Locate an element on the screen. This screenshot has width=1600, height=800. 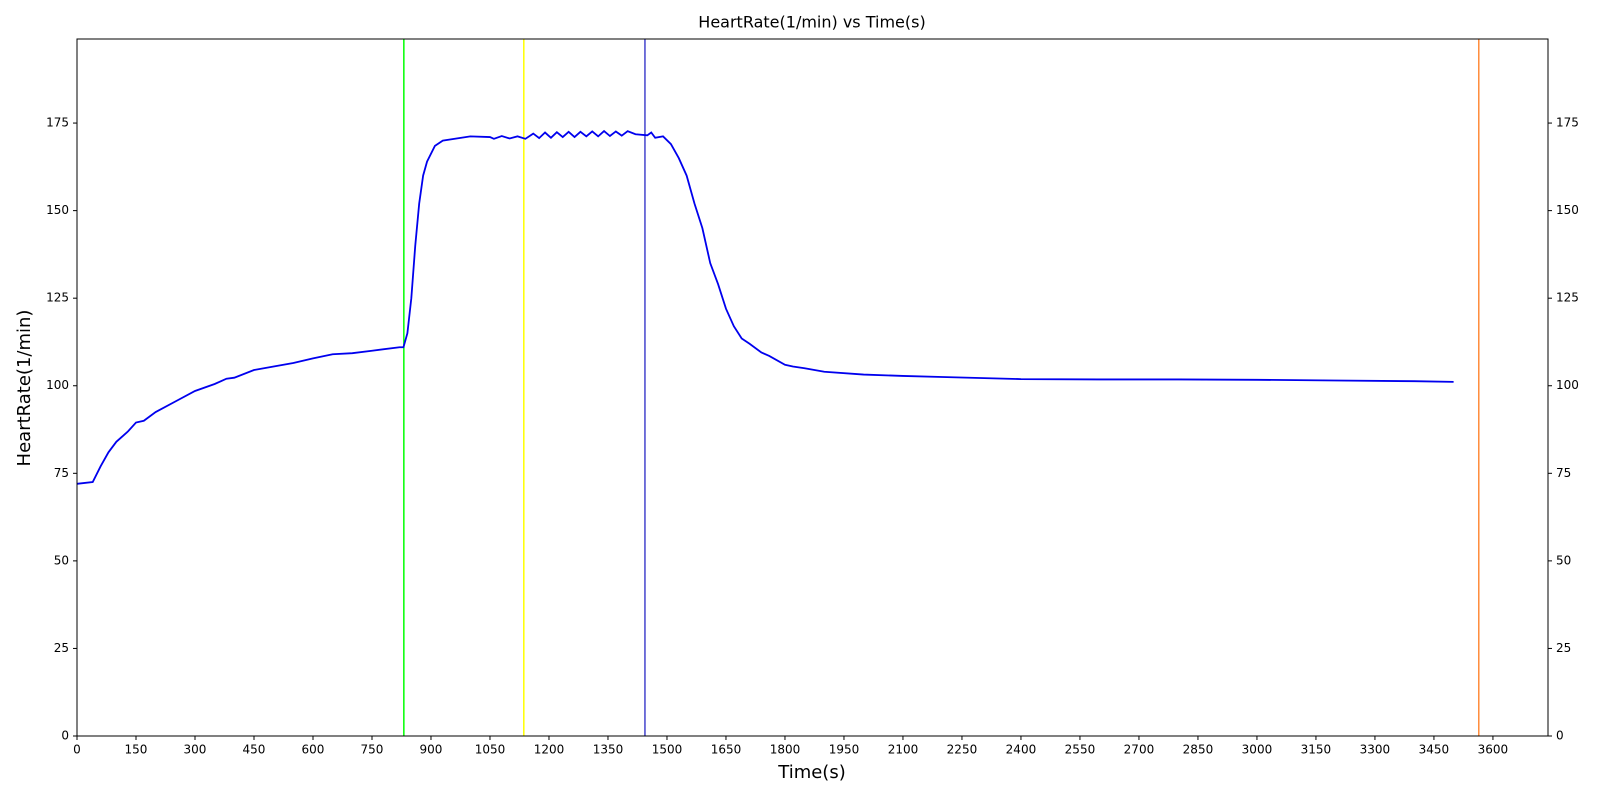
x-tick-label: 2700 is located at coordinates (1139, 750).